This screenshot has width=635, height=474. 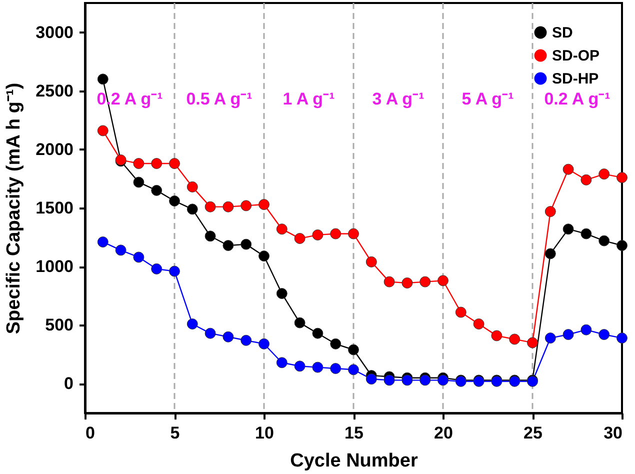 I want to click on legend-label: SD, so click(x=563, y=33).